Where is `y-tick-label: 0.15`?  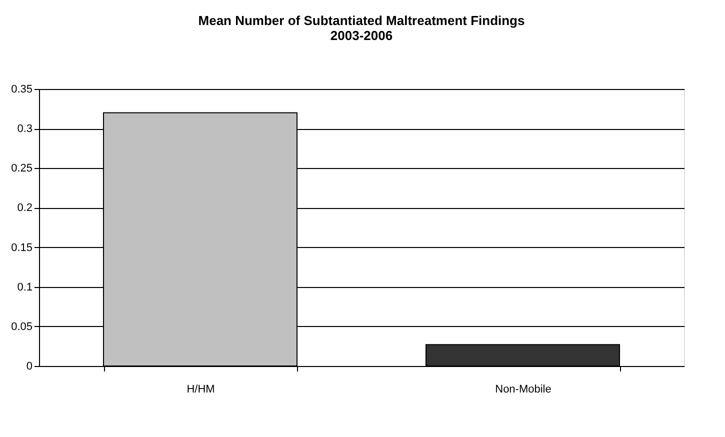
y-tick-label: 0.15 is located at coordinates (21, 248).